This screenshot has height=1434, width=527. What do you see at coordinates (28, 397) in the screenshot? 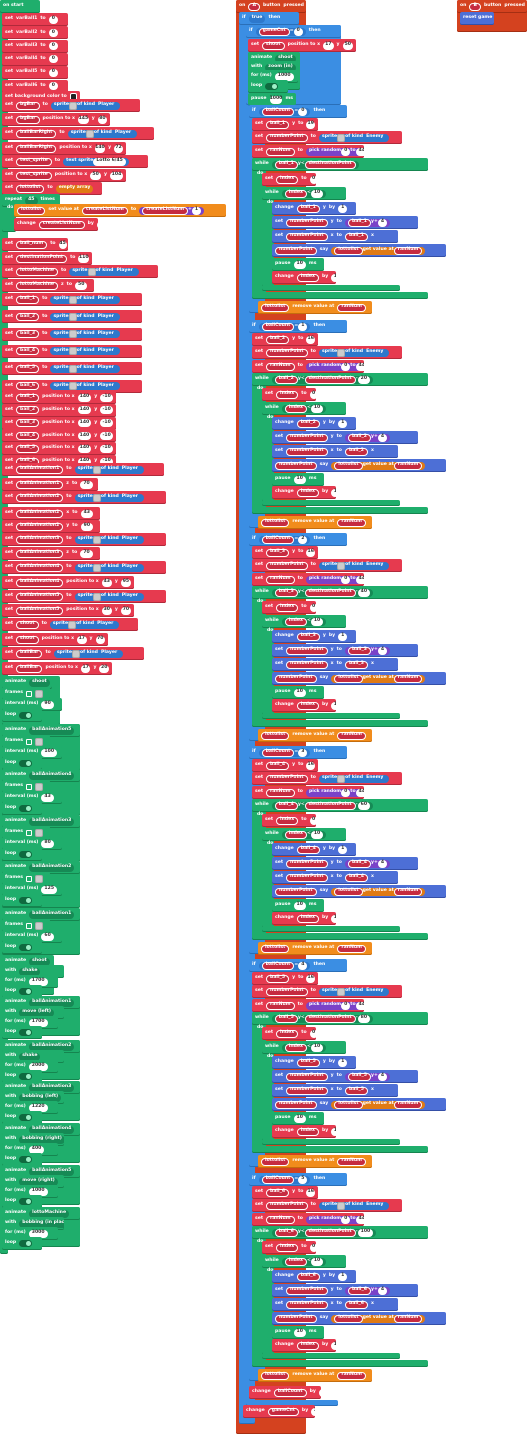
I see `value-pill: ball_1` at bounding box center [28, 397].